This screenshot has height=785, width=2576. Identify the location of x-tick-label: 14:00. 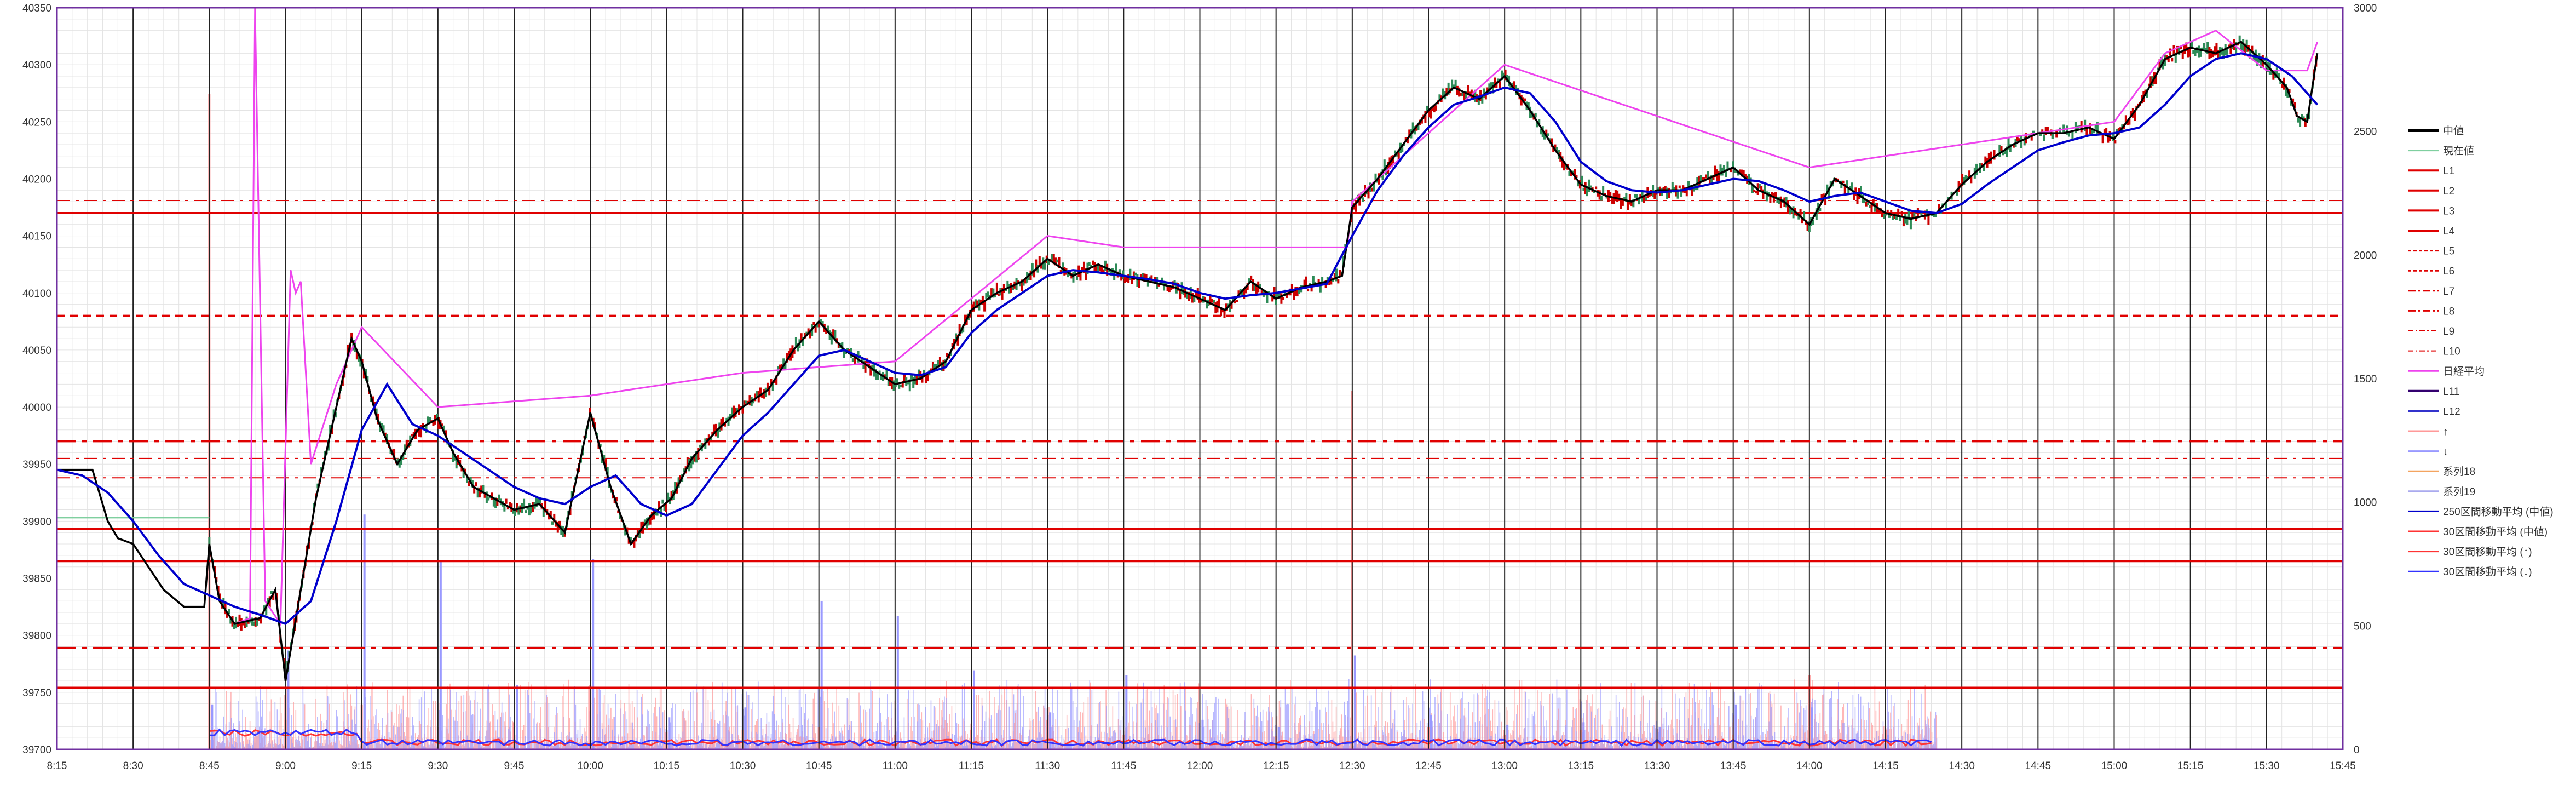
(1809, 766).